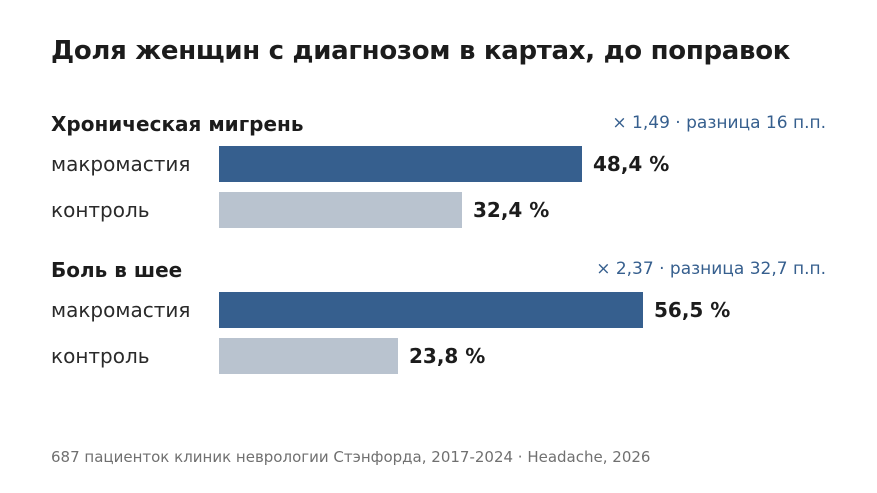 The image size is (877, 493). I want to click on bar-value-label: 23,8 %, so click(447, 356).